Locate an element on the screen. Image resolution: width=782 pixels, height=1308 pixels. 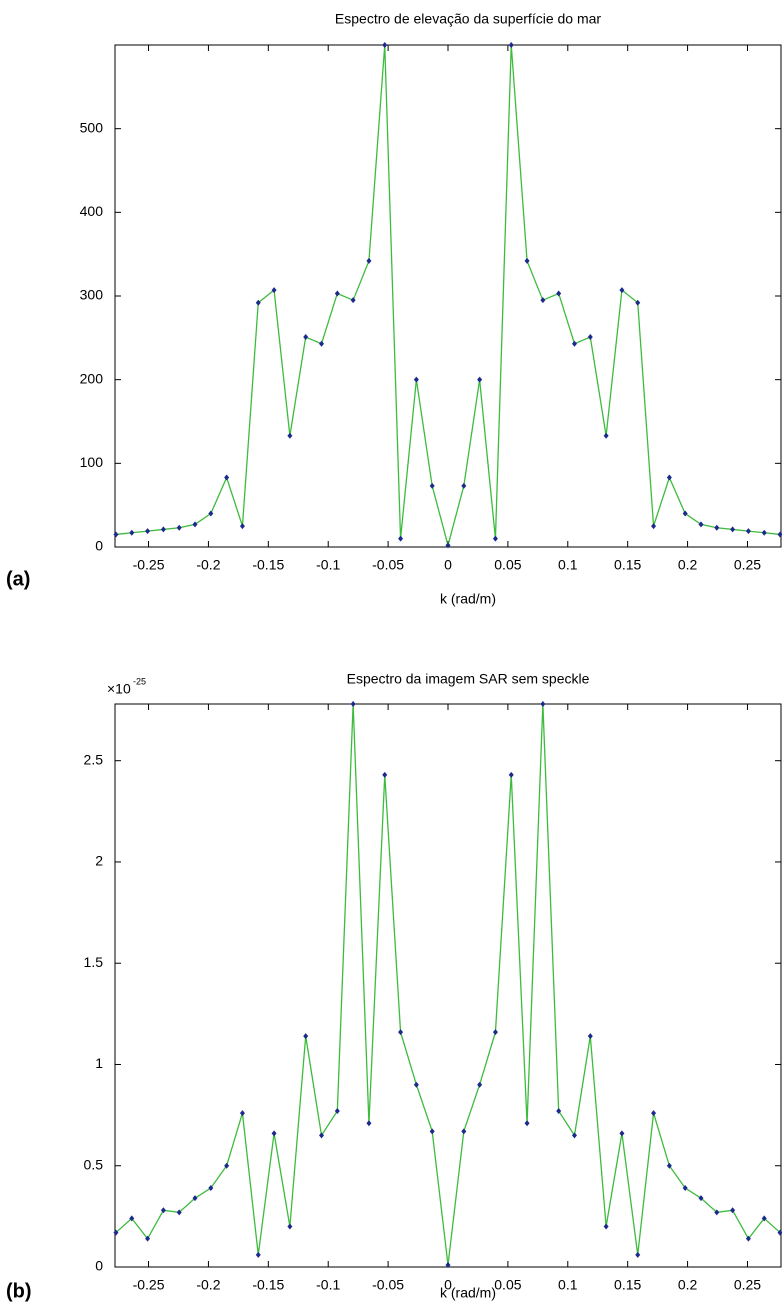
y-tick-label: 2 is located at coordinates (99, 861).